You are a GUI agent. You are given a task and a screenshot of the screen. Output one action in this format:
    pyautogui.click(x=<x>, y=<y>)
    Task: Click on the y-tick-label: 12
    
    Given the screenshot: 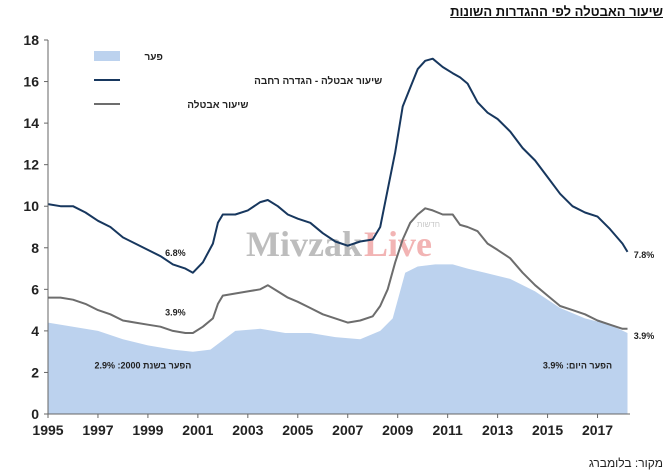 What is the action you would take?
    pyautogui.click(x=31, y=165)
    